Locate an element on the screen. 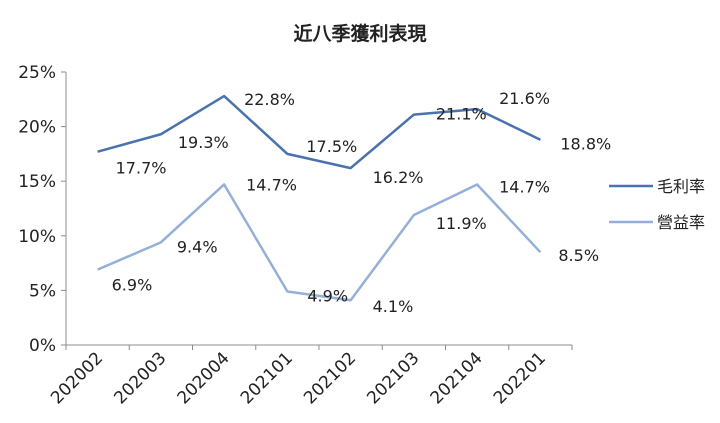 The width and height of the screenshot is (720, 423). chart-title: 近八季獲利表現 is located at coordinates (359, 33).